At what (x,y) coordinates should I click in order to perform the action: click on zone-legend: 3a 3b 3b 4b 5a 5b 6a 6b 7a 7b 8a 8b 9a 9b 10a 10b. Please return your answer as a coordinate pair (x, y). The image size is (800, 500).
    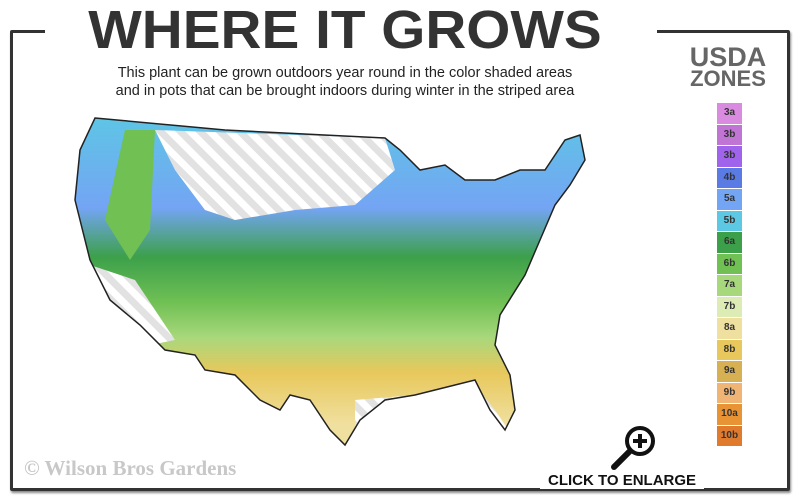
    Looking at the image, I should click on (729, 275).